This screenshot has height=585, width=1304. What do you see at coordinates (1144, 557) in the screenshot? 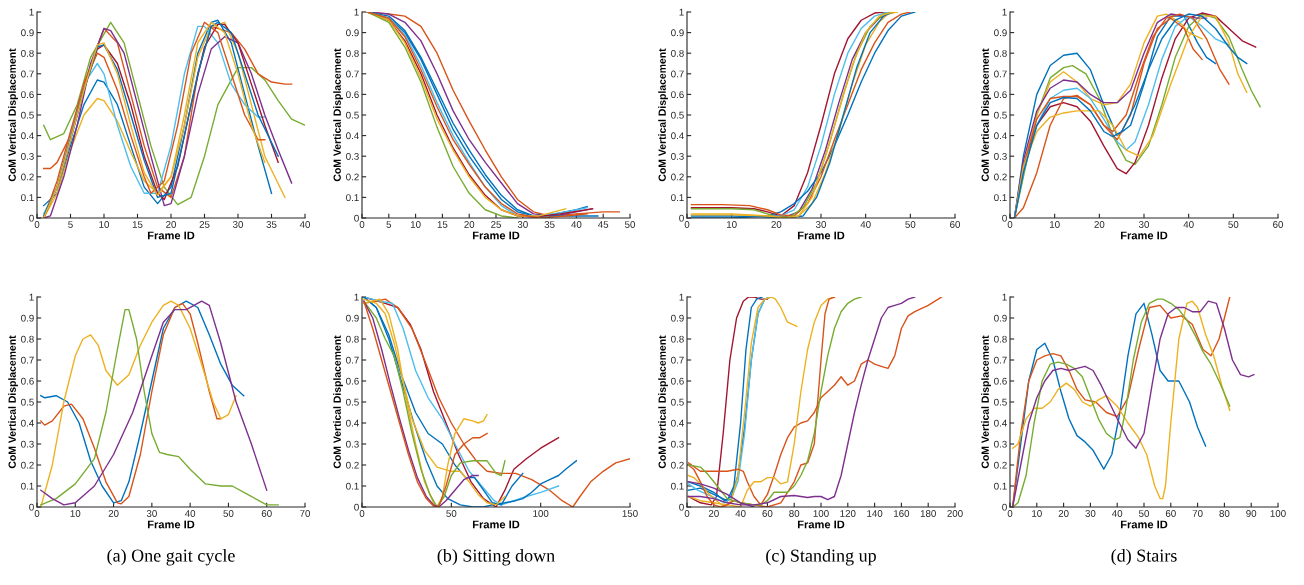
I see `text: (d) Stairs` at bounding box center [1144, 557].